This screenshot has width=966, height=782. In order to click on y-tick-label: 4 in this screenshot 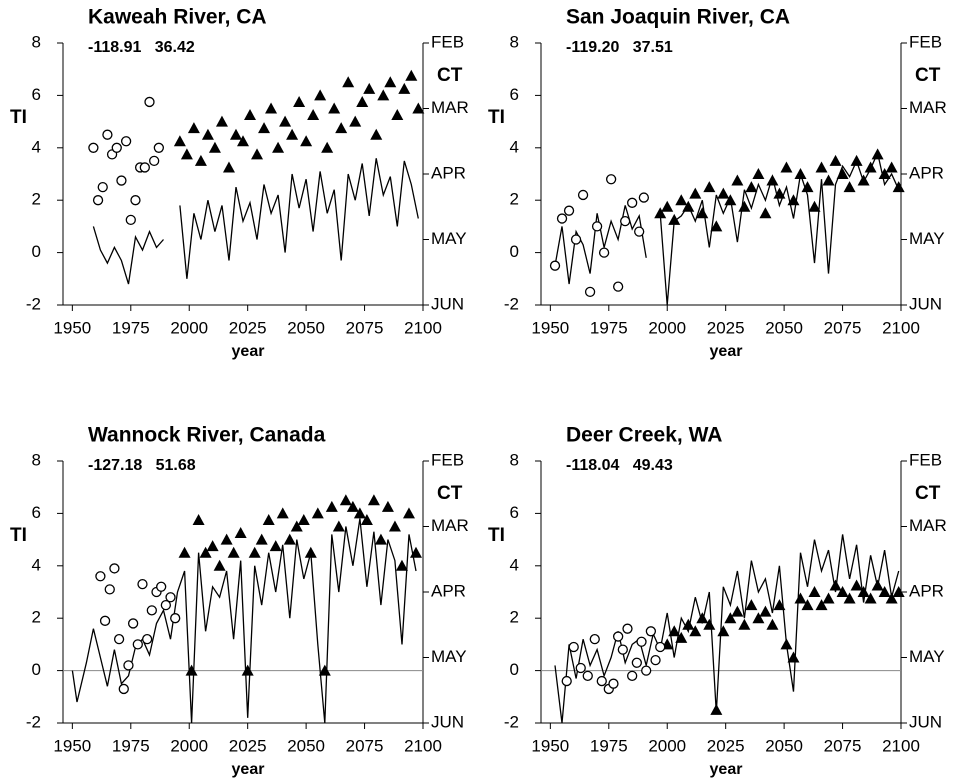, I will do `click(514, 146)`.